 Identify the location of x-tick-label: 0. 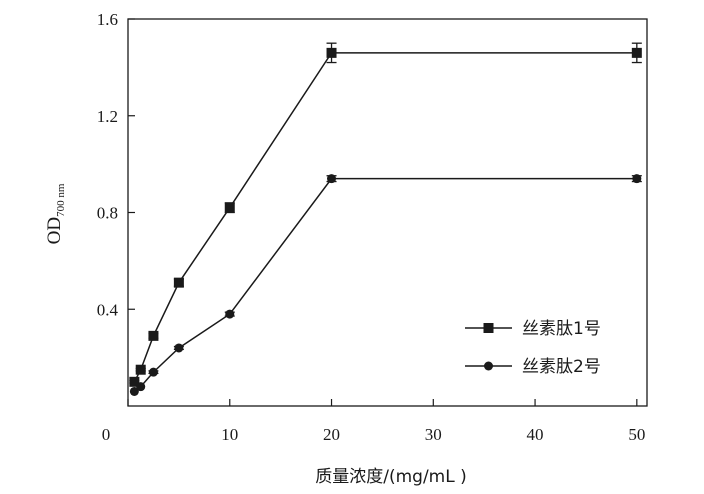
(106, 434).